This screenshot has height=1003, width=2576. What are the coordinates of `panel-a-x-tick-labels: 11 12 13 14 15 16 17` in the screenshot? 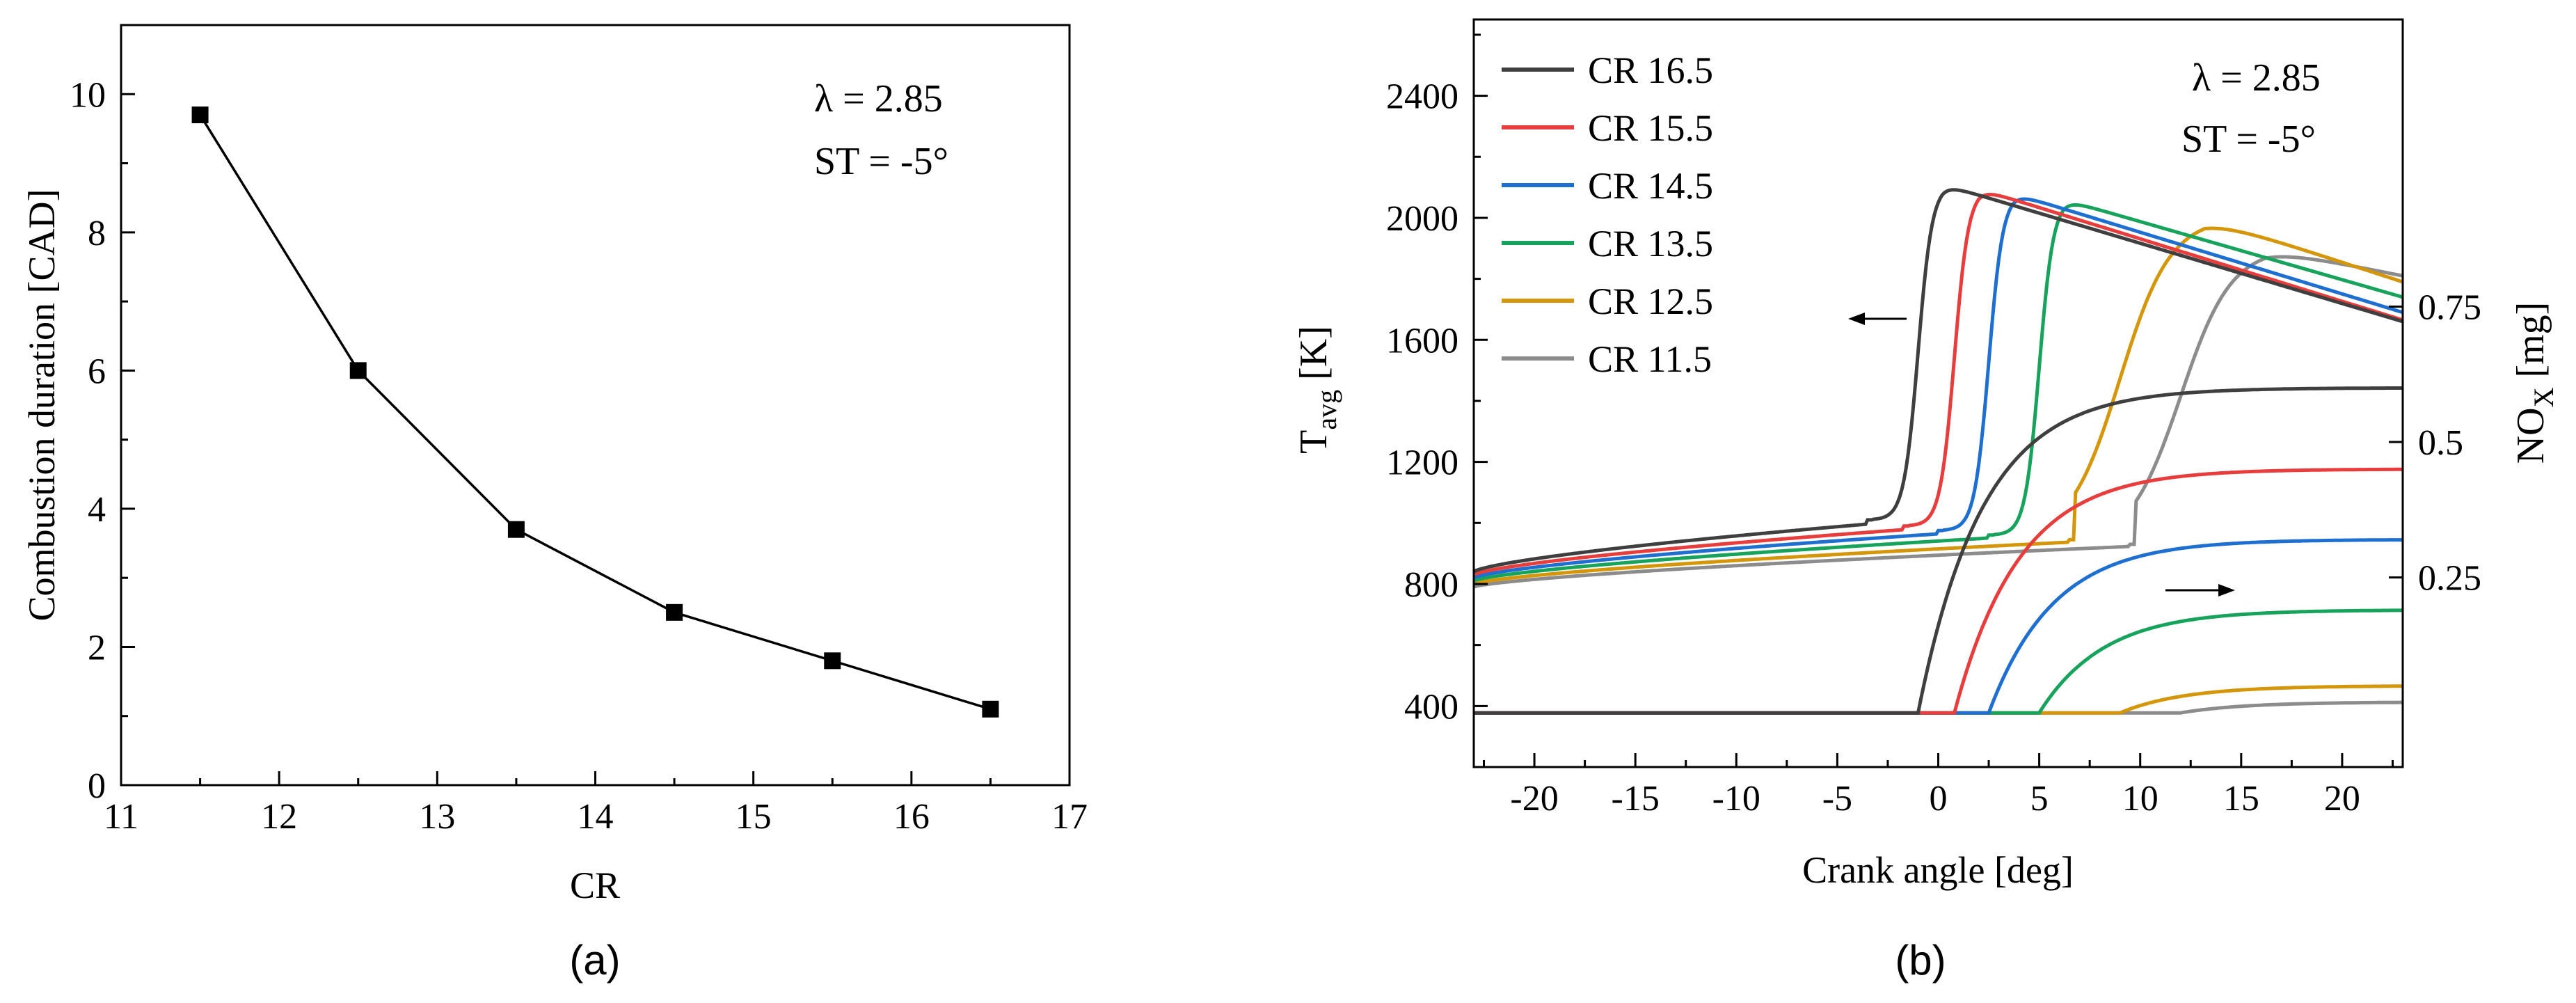 It's located at (596, 817).